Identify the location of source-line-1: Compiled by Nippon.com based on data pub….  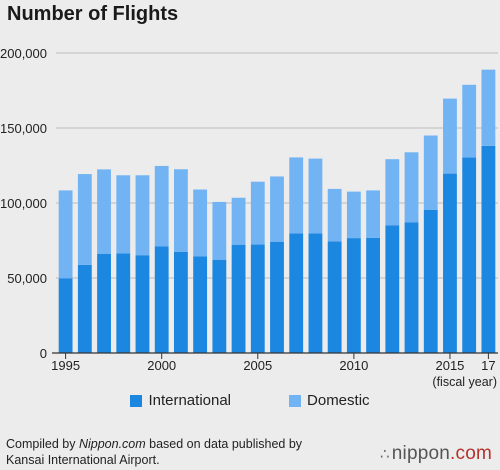
(154, 444).